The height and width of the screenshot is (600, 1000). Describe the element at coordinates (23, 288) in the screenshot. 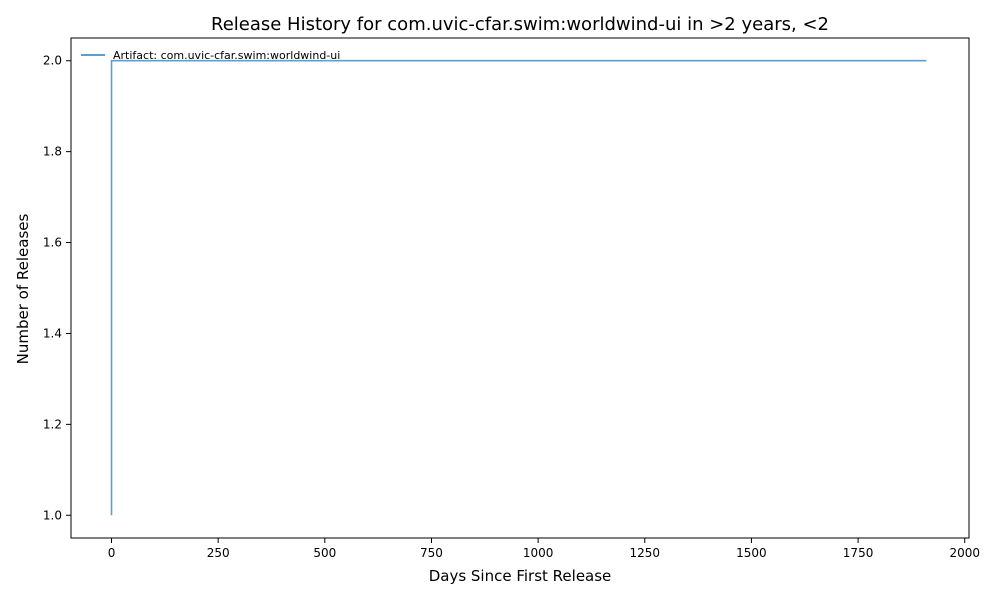

I see `y-axis-label: Number of Releases` at that location.